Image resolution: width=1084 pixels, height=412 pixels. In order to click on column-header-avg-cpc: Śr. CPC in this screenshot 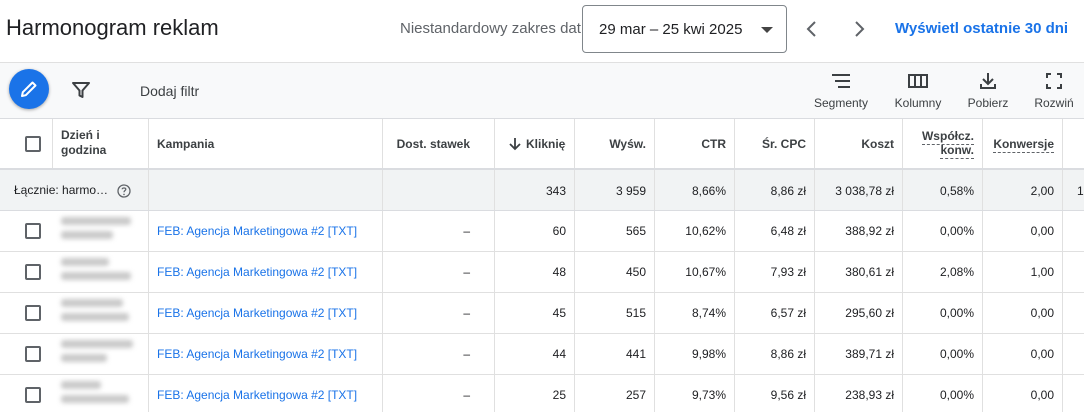, I will do `click(783, 144)`.